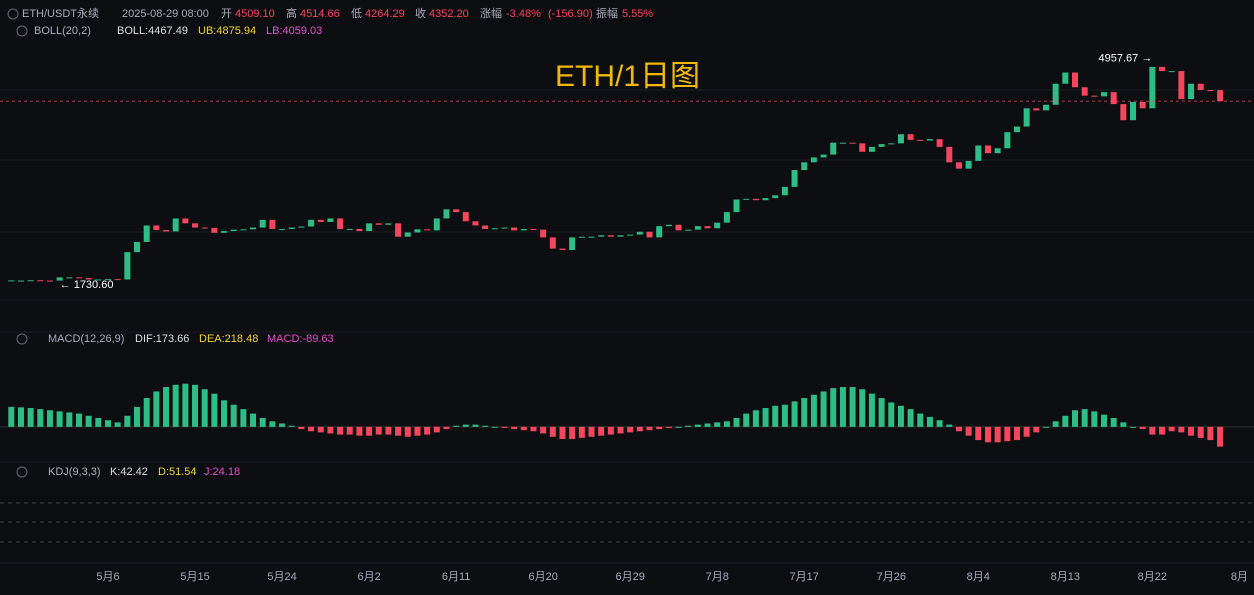  I want to click on value: 4509.10, so click(255, 14).